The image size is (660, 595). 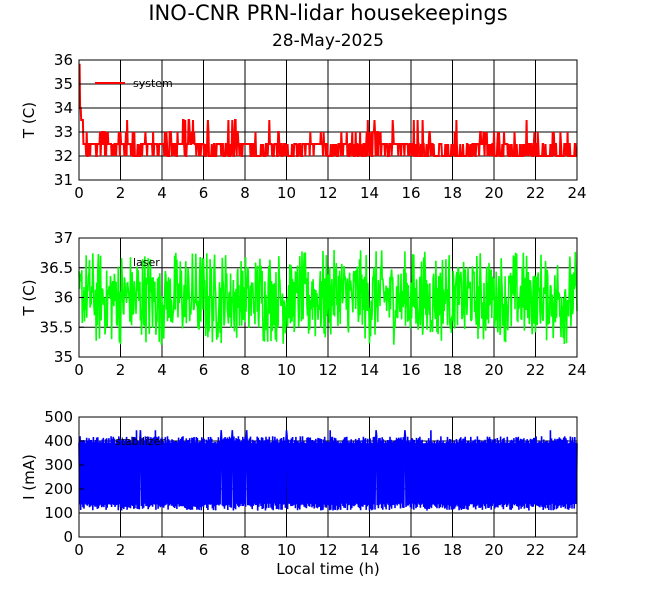 I want to click on y-tick-label: 36.5, so click(x=56, y=268).